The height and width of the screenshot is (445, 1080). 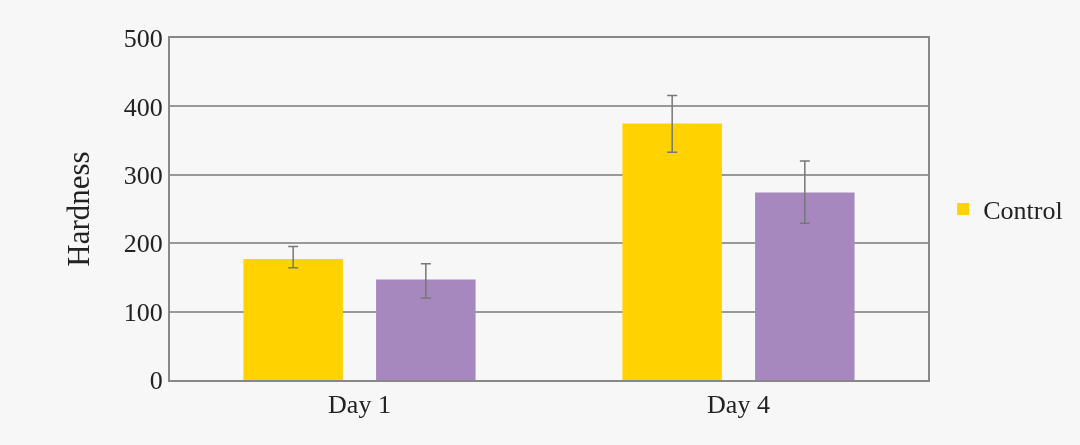 What do you see at coordinates (738, 405) in the screenshot?
I see `x-tick-label: Day 4` at bounding box center [738, 405].